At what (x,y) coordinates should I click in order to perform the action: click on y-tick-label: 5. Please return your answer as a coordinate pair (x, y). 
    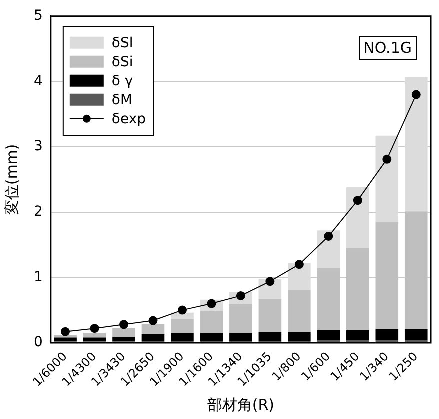
    Looking at the image, I should click on (38, 16).